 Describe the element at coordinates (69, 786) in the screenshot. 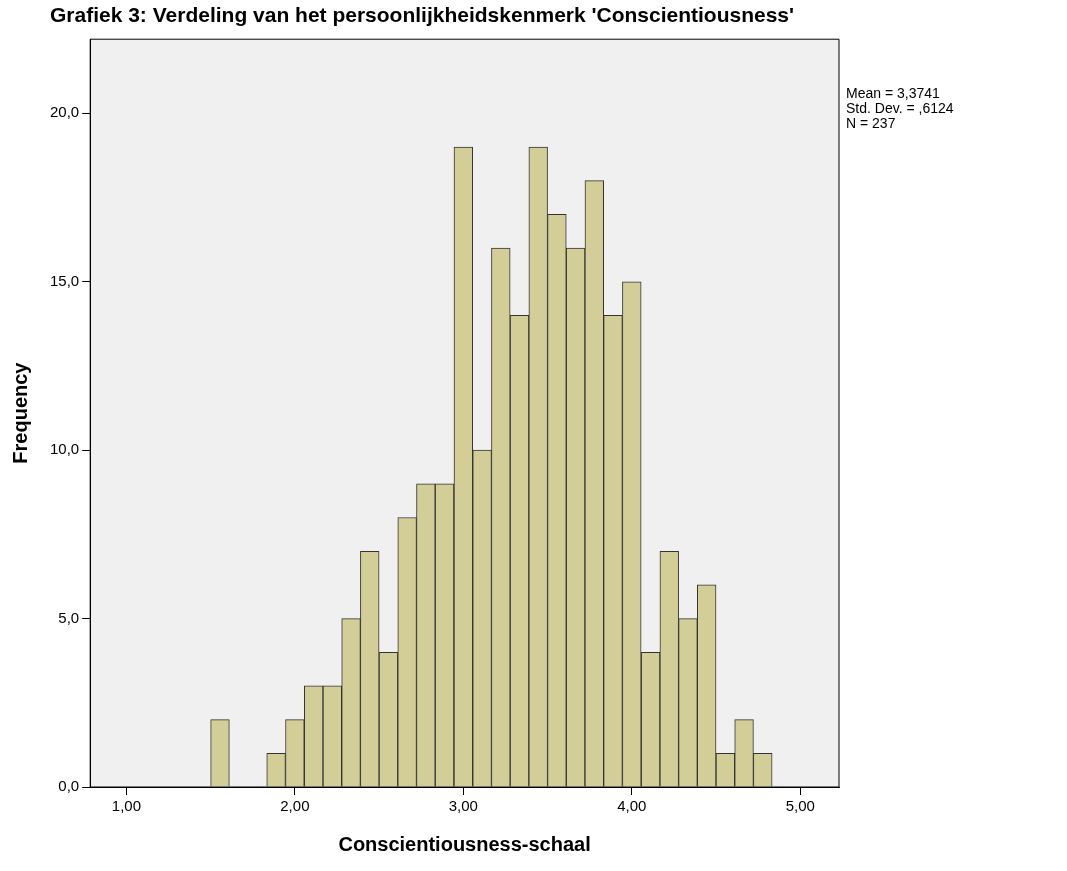

I see `y-tick-label: 0,0` at that location.